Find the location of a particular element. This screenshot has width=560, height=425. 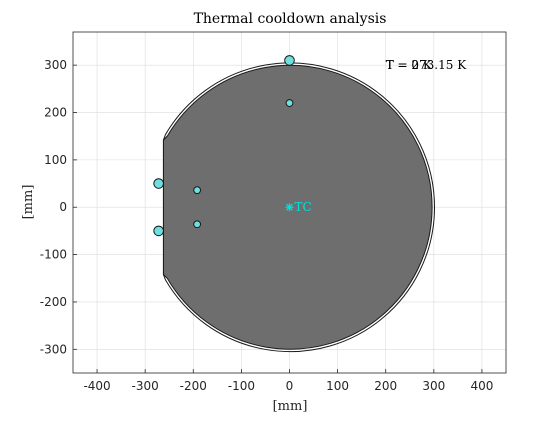

y-tick-label: 100 is located at coordinates (55, 160).